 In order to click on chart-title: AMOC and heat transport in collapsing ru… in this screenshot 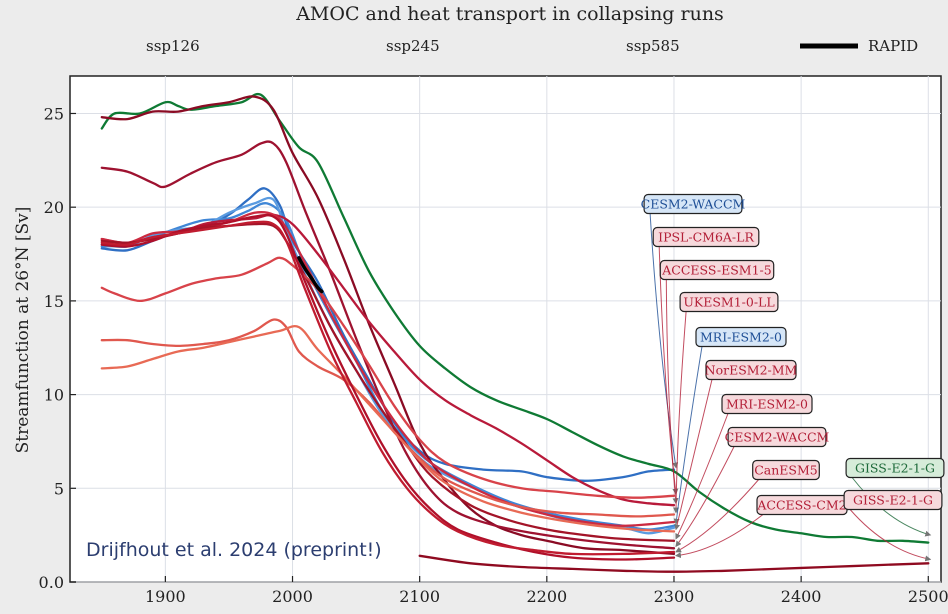, I will do `click(509, 14)`.